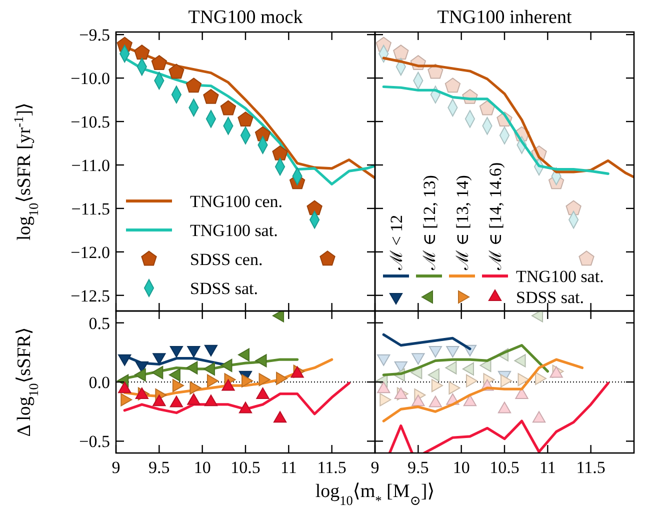 The height and width of the screenshot is (507, 646). I want to click on y-tick-label: −11.5, so click(90, 208).